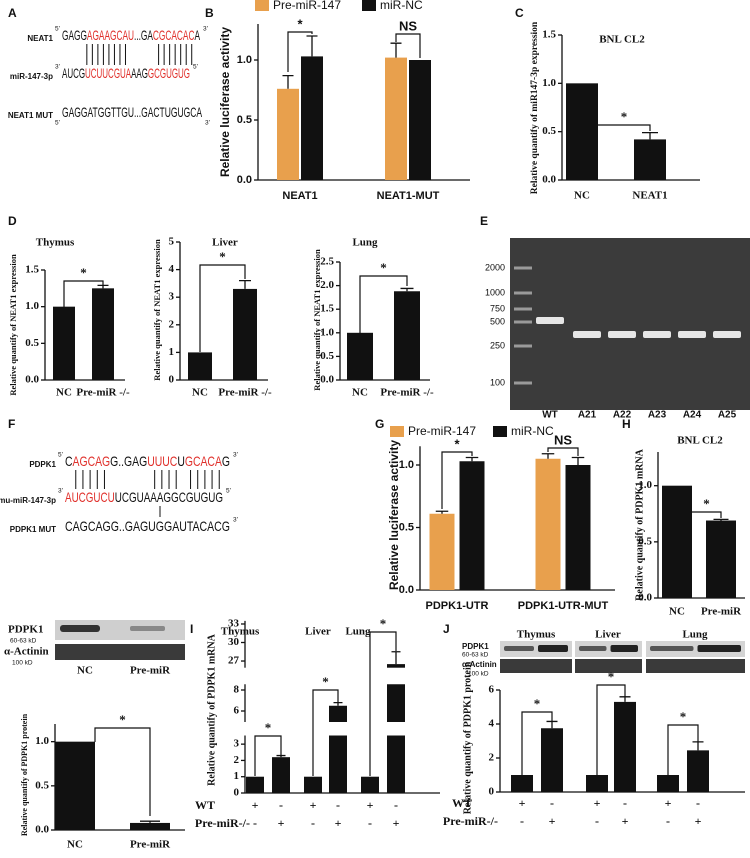 Image resolution: width=750 pixels, height=858 pixels. What do you see at coordinates (563, 606) in the screenshot?
I see `x-tick-label: PDPK1-UTR-MUT` at bounding box center [563, 606].